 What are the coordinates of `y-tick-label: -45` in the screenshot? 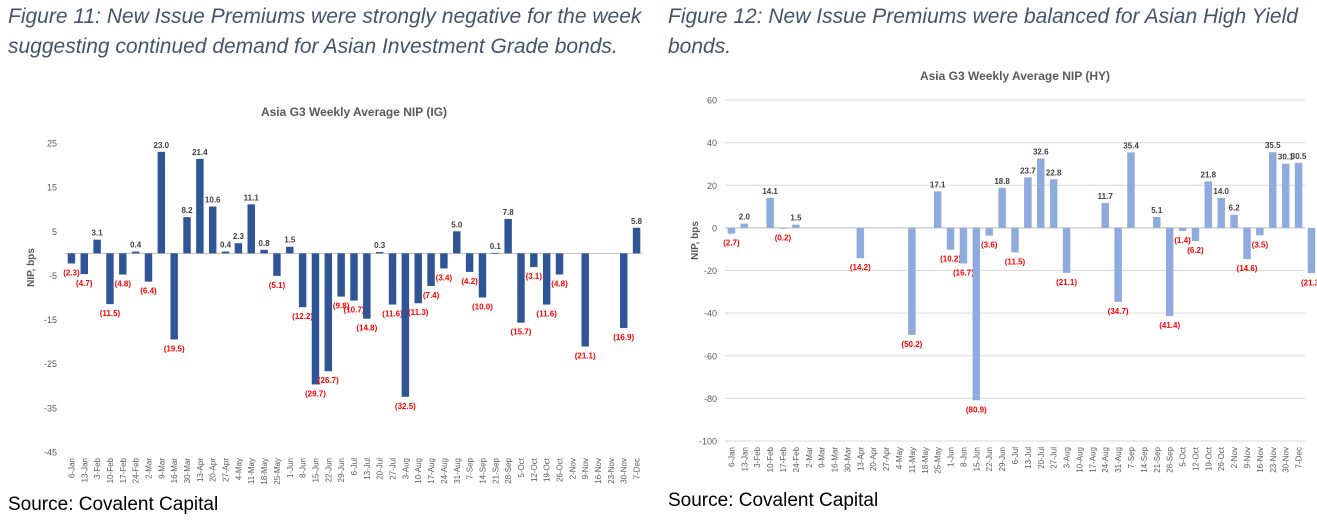 It's located at (50, 453).